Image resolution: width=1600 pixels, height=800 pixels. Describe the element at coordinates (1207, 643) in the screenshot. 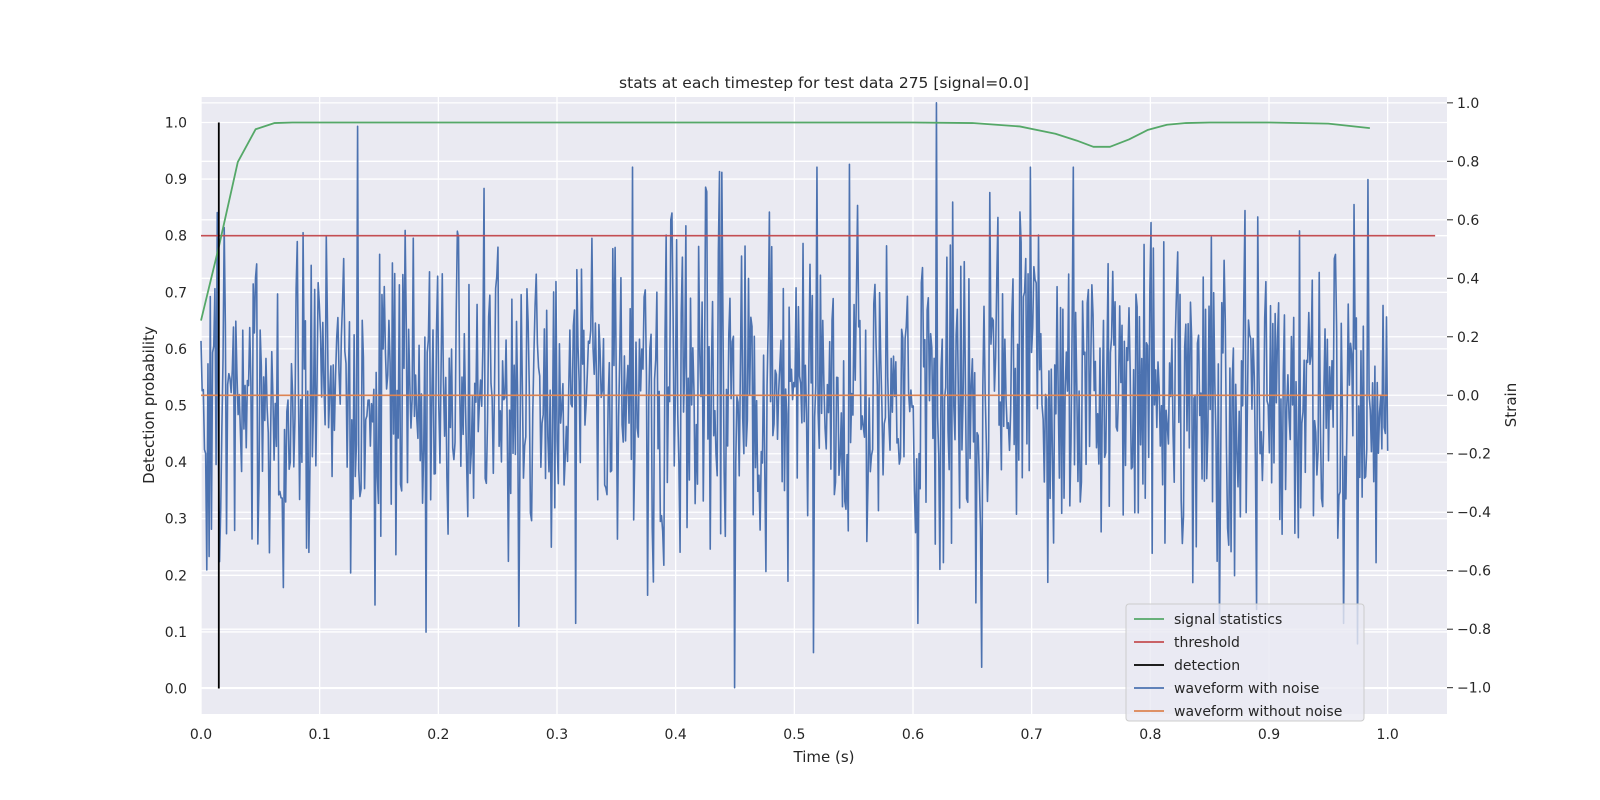

I see `legend-label: threshold` at that location.